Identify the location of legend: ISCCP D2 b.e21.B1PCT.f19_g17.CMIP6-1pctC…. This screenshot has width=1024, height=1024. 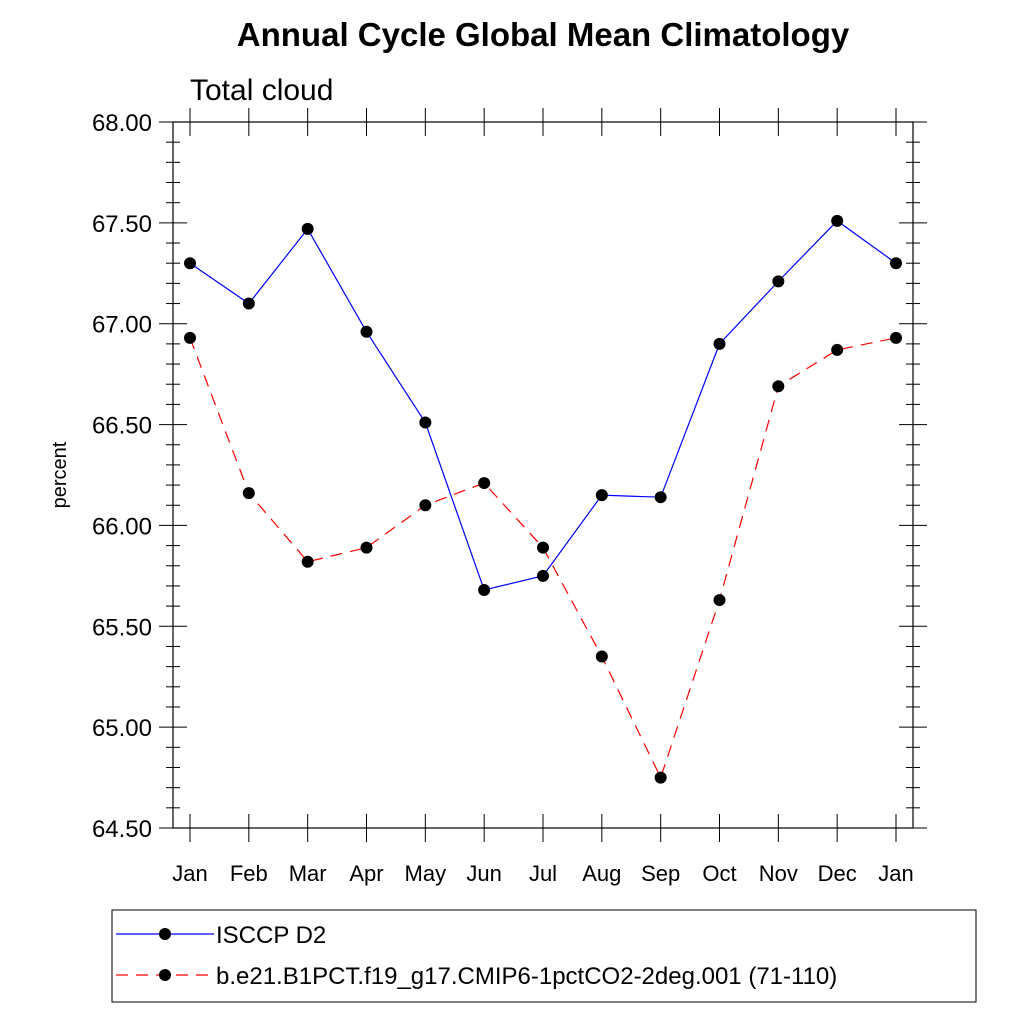
(544, 956).